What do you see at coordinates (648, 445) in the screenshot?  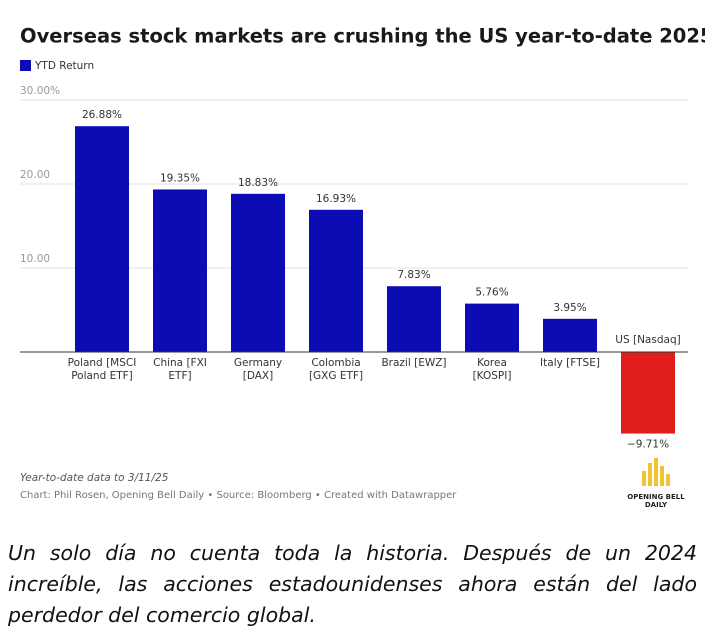 I see `value-label: −9.71%` at bounding box center [648, 445].